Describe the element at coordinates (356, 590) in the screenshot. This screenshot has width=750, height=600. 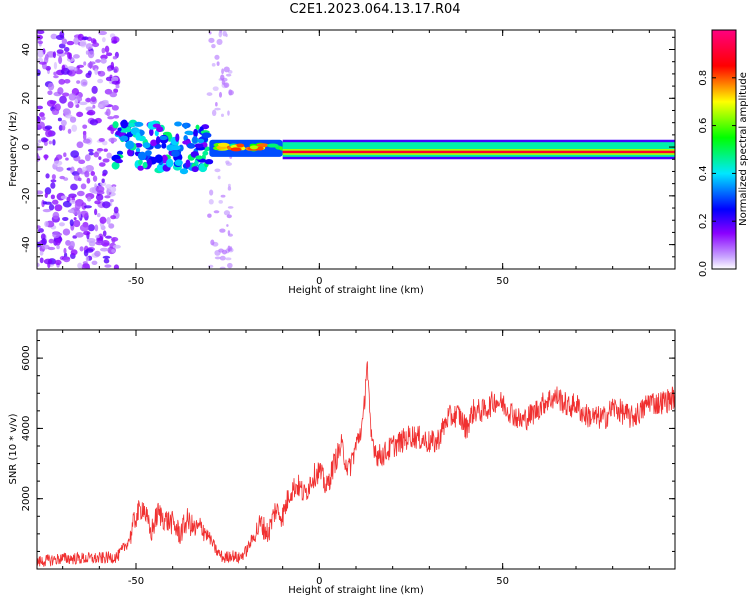
I see `snr-x-axis-label: Height of straight line (km)` at that location.